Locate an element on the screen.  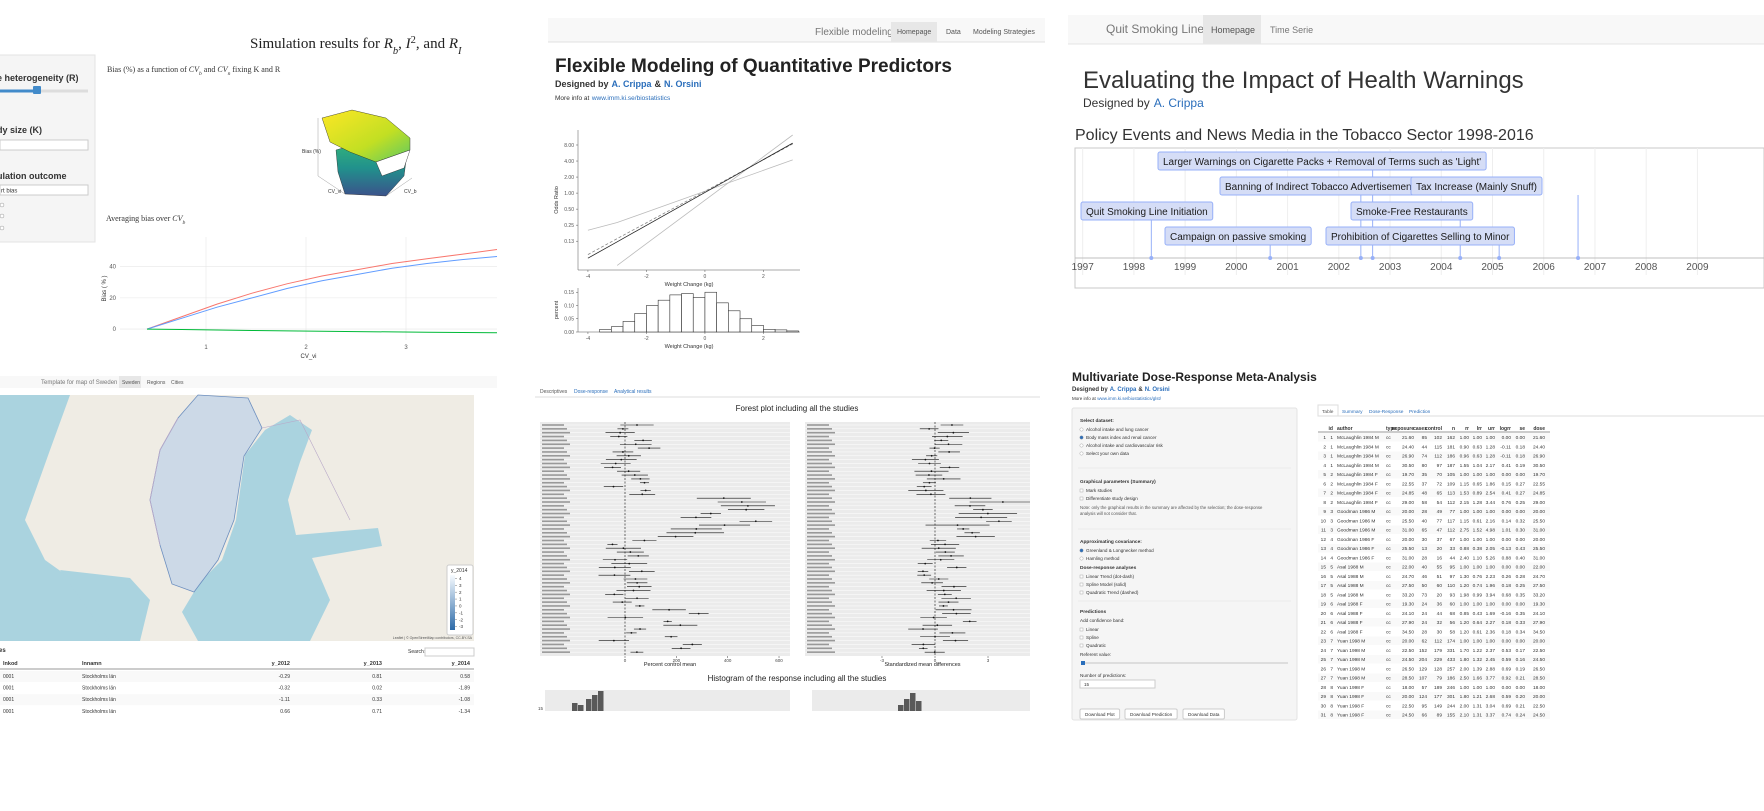
event-dot is located at coordinates (1151, 258).